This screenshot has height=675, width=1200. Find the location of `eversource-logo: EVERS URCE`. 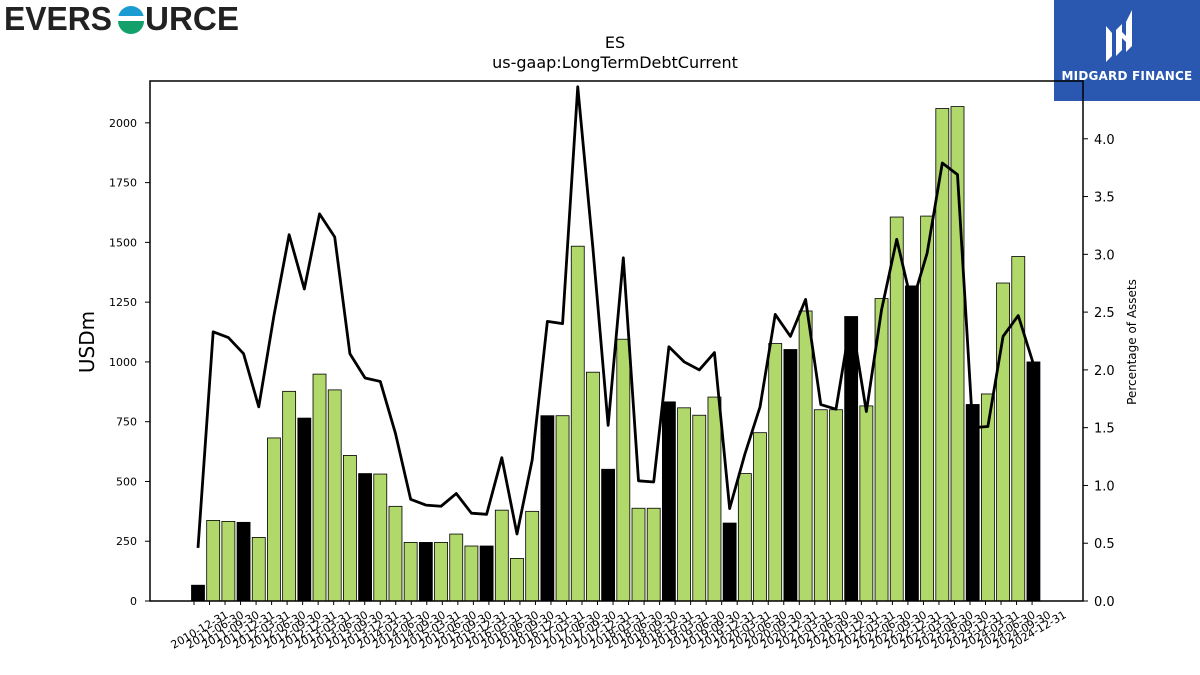

eversource-logo: EVERS URCE is located at coordinates (122, 18).